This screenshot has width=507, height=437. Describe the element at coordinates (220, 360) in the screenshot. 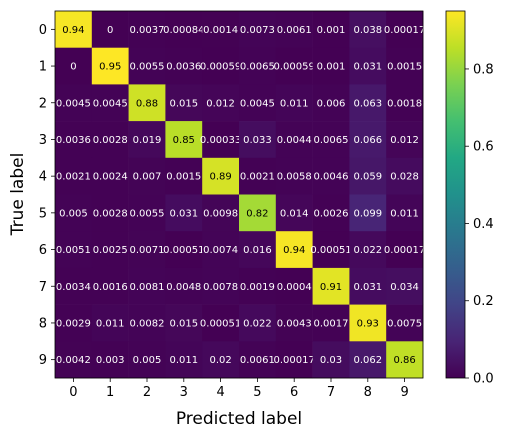

I see `cell-value-label: 0.02` at that location.